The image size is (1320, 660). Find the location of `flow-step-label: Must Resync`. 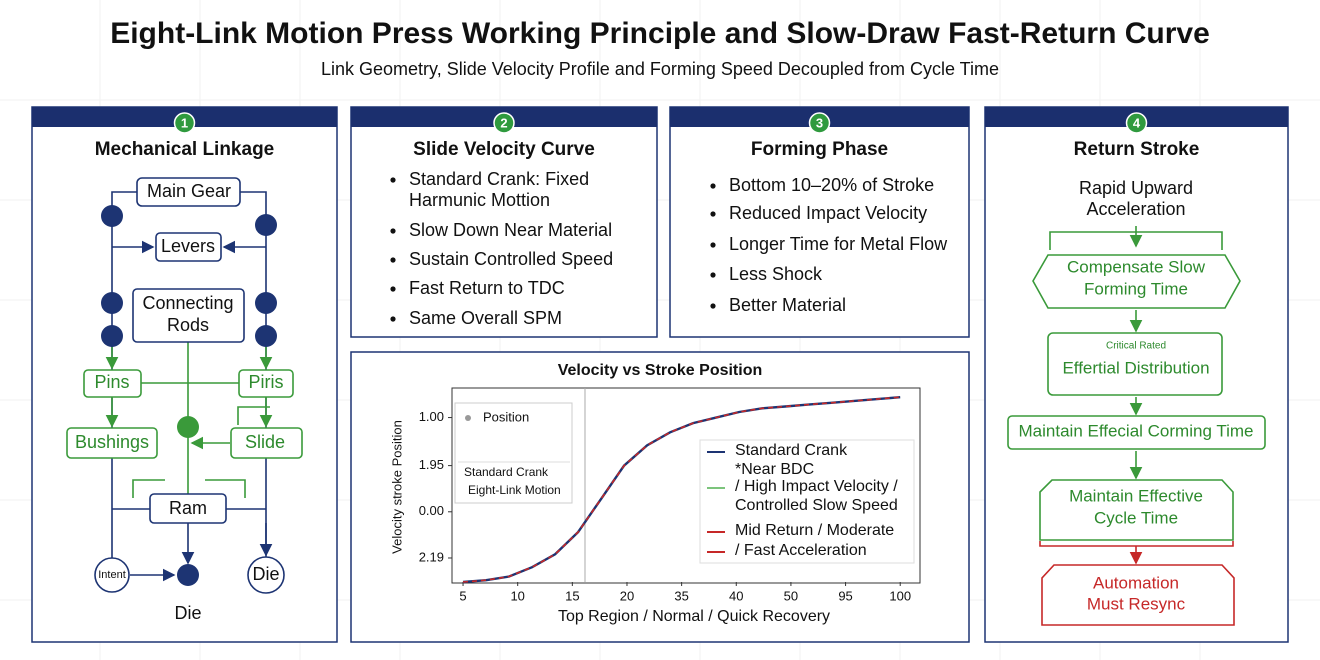

flow-step-label: Must Resync is located at coordinates (1136, 603).